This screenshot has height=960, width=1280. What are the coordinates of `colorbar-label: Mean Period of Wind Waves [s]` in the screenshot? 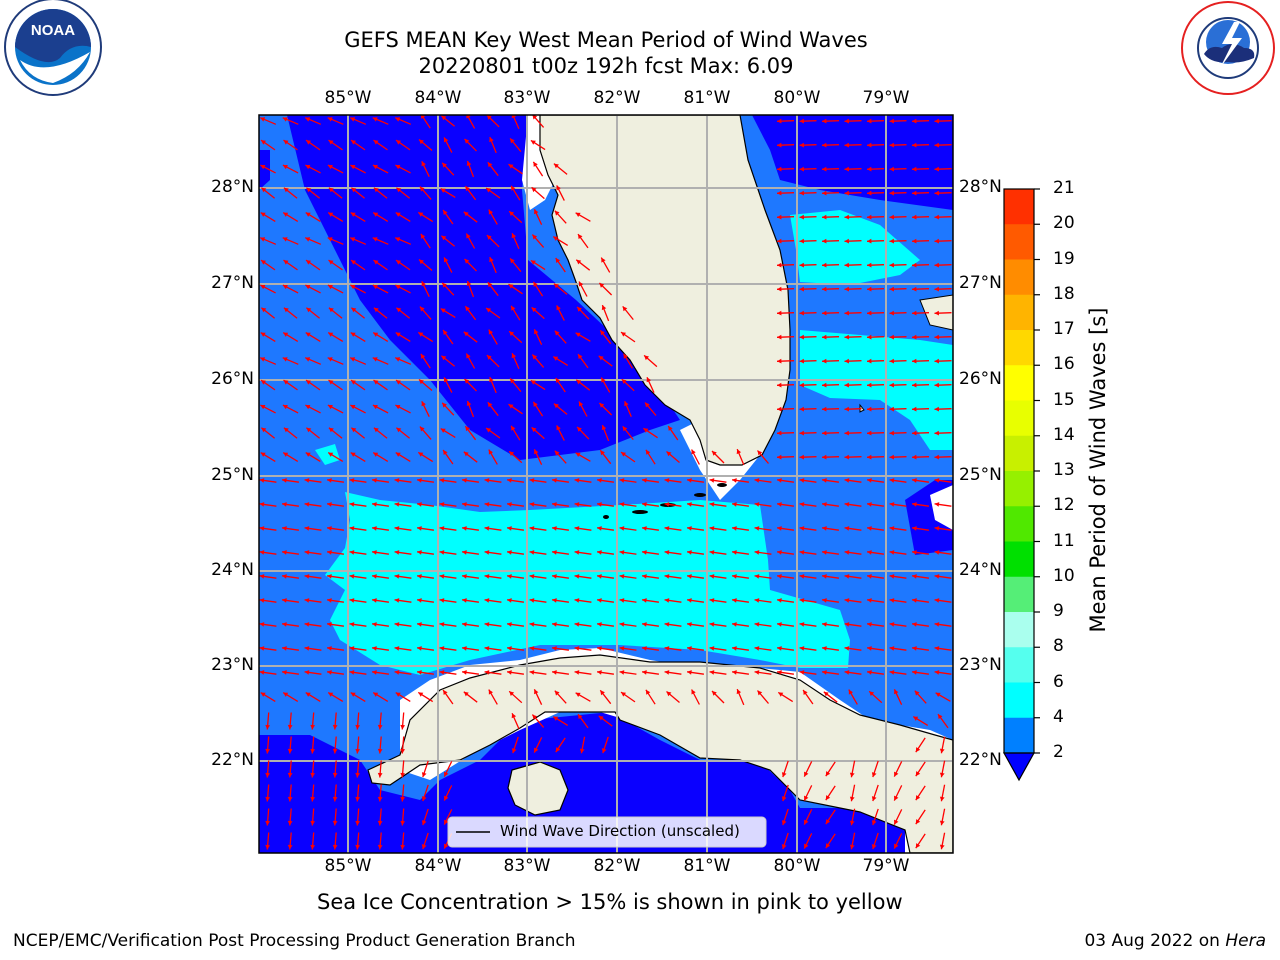 It's located at (1098, 470).